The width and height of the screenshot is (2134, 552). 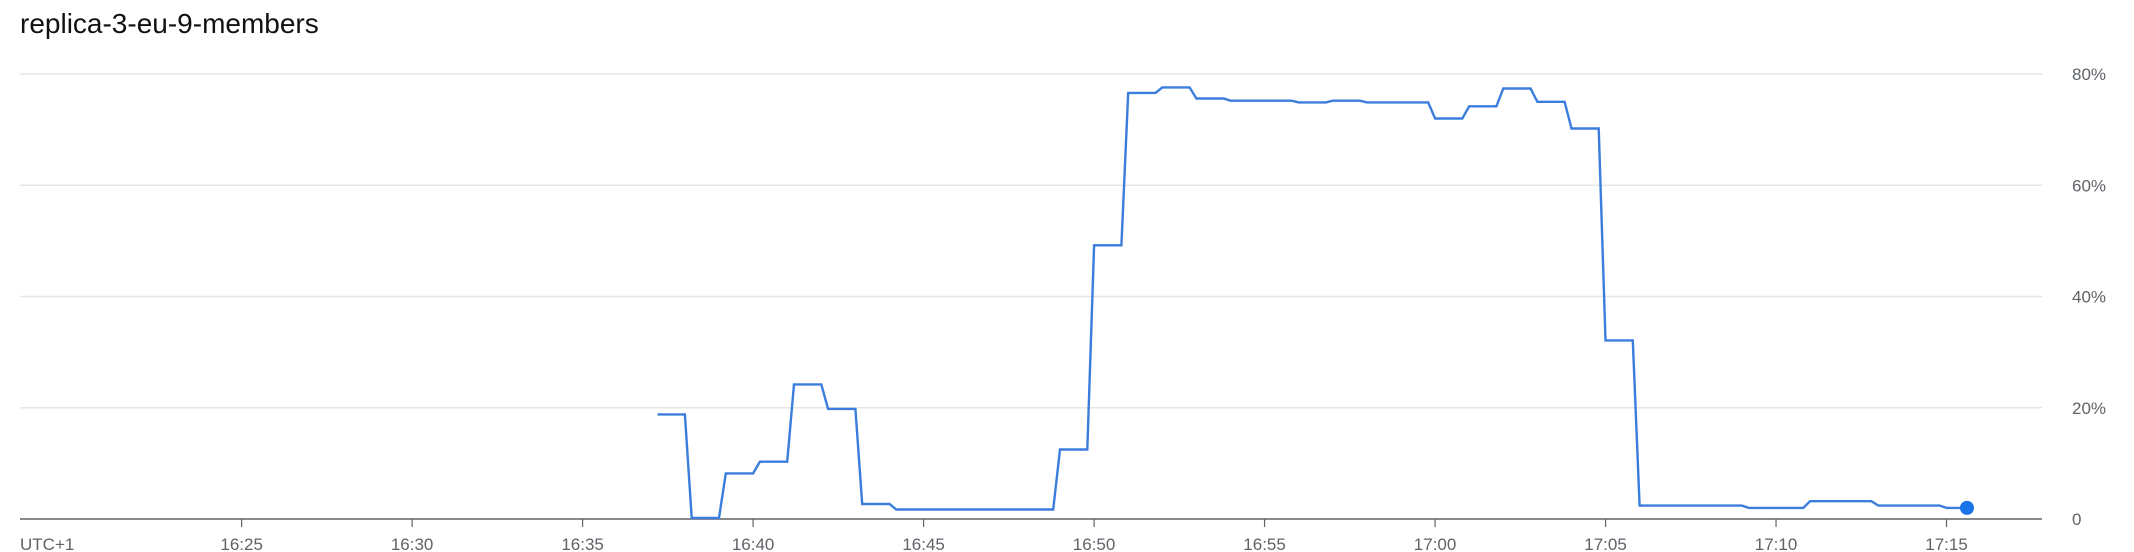 I want to click on y-tick-label: 40%, so click(x=2089, y=297).